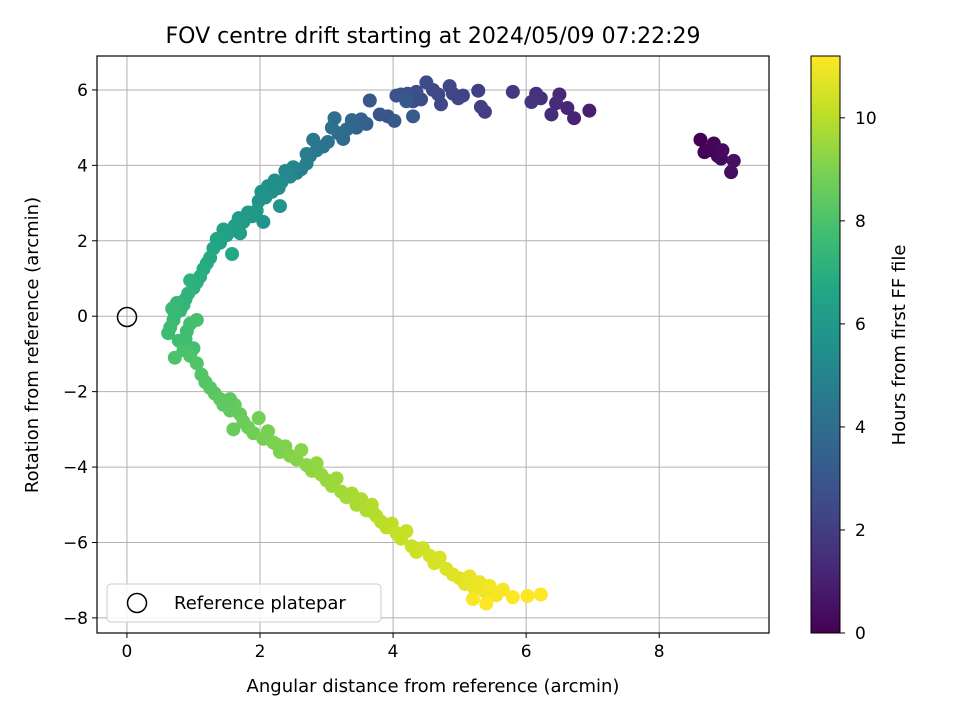 This screenshot has width=960, height=720. Describe the element at coordinates (75, 543) in the screenshot. I see `y-tick-label: −6` at that location.